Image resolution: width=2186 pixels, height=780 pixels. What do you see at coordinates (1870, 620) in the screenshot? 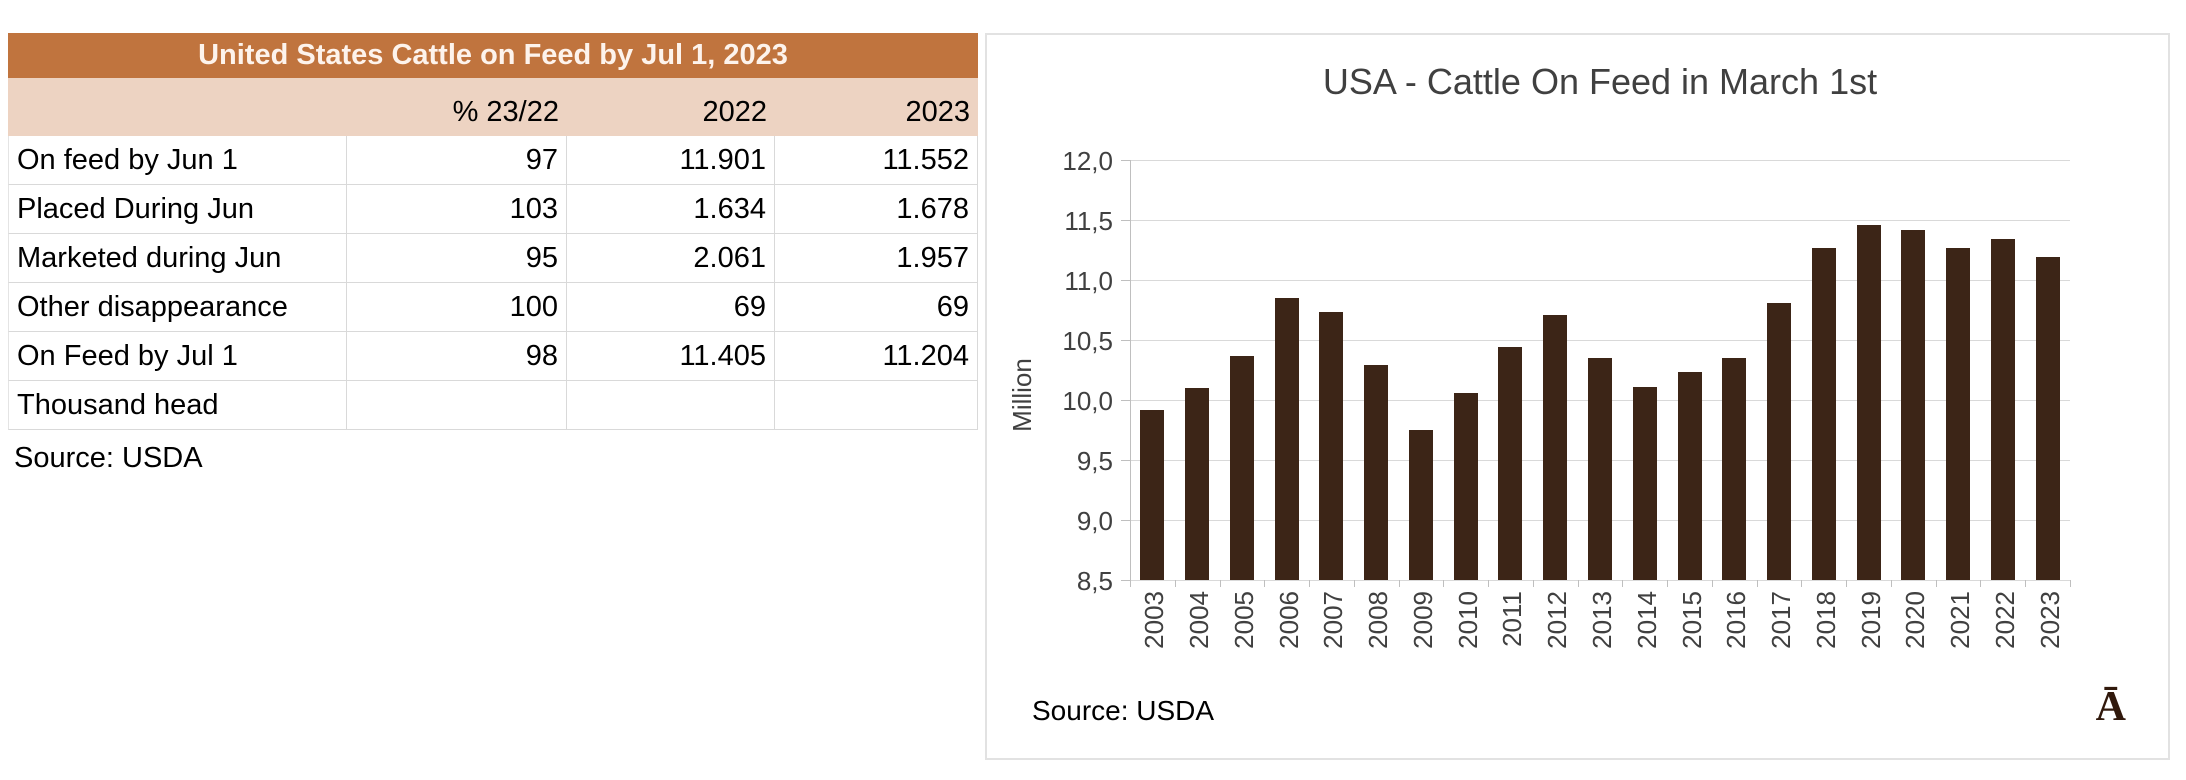
I see `x-axis-tick-label: 2019` at bounding box center [1870, 620].